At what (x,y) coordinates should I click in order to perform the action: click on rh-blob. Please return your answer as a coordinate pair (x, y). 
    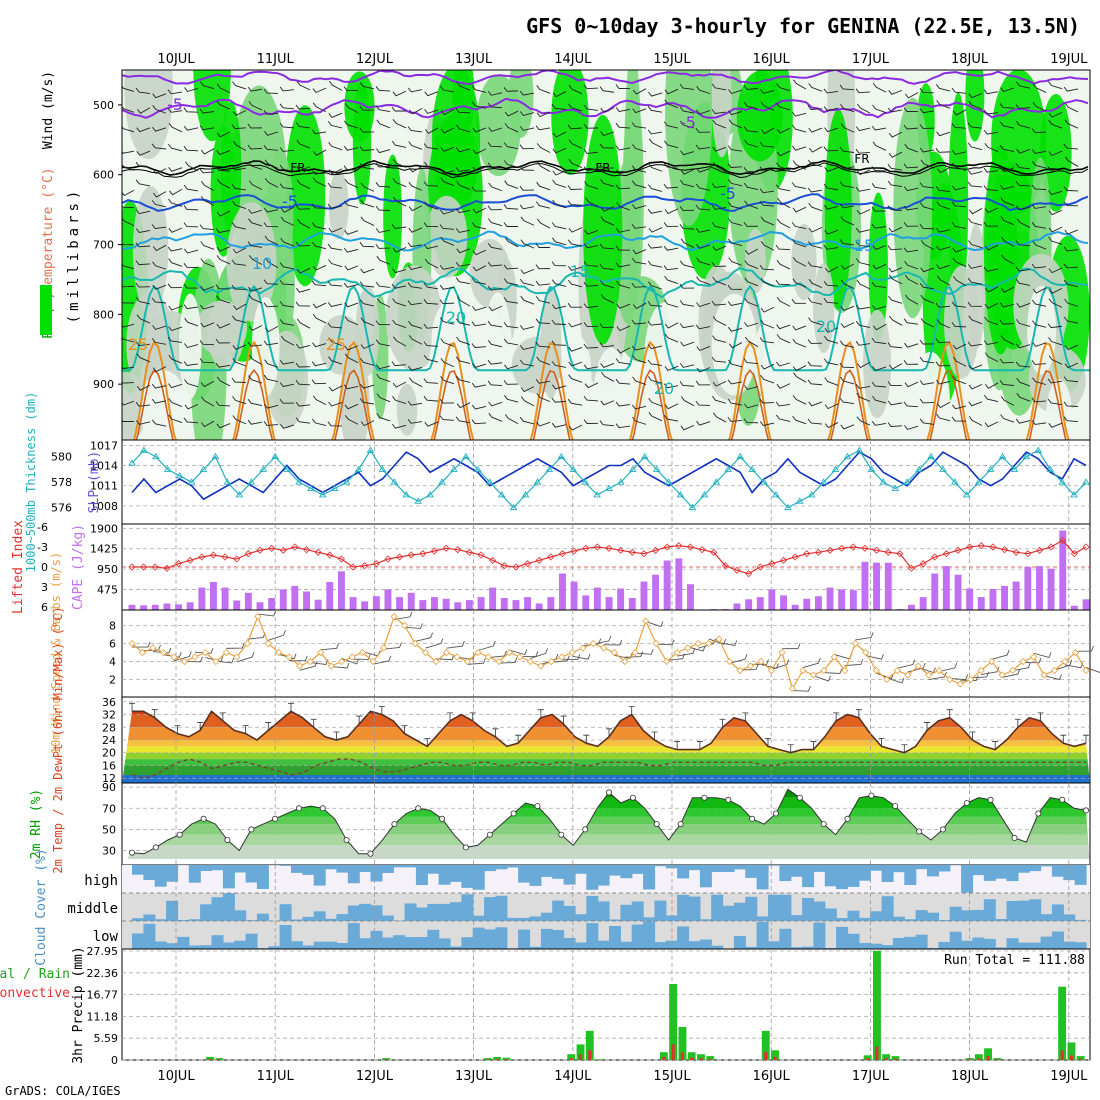
    Looking at the image, I should click on (490, 274).